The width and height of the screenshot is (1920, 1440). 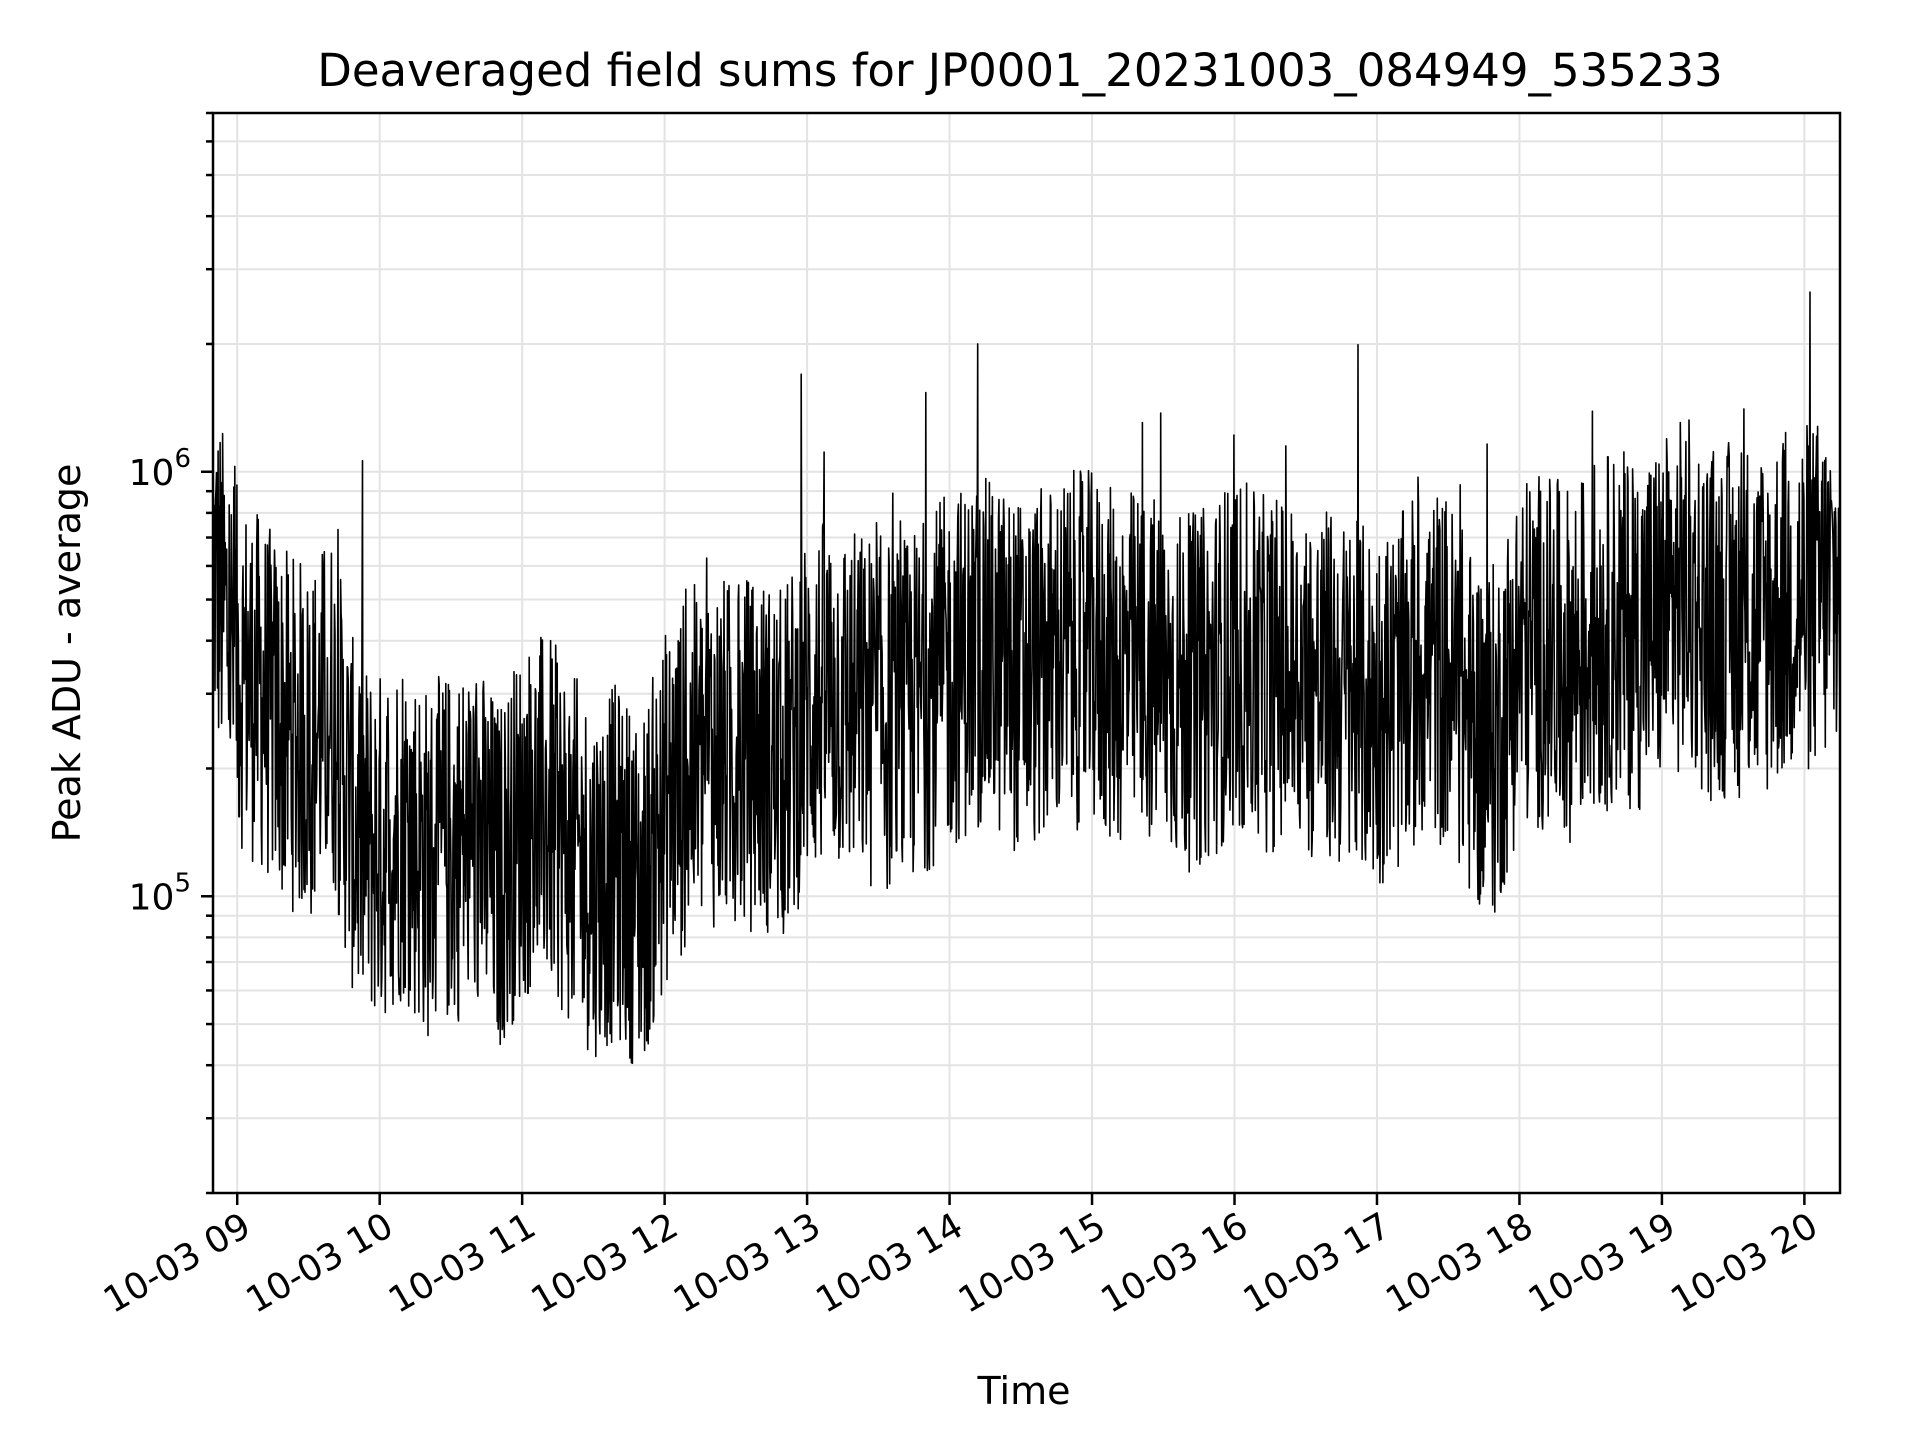 What do you see at coordinates (67, 653) in the screenshot?
I see `y-axis-label: Peak ADU - average` at bounding box center [67, 653].